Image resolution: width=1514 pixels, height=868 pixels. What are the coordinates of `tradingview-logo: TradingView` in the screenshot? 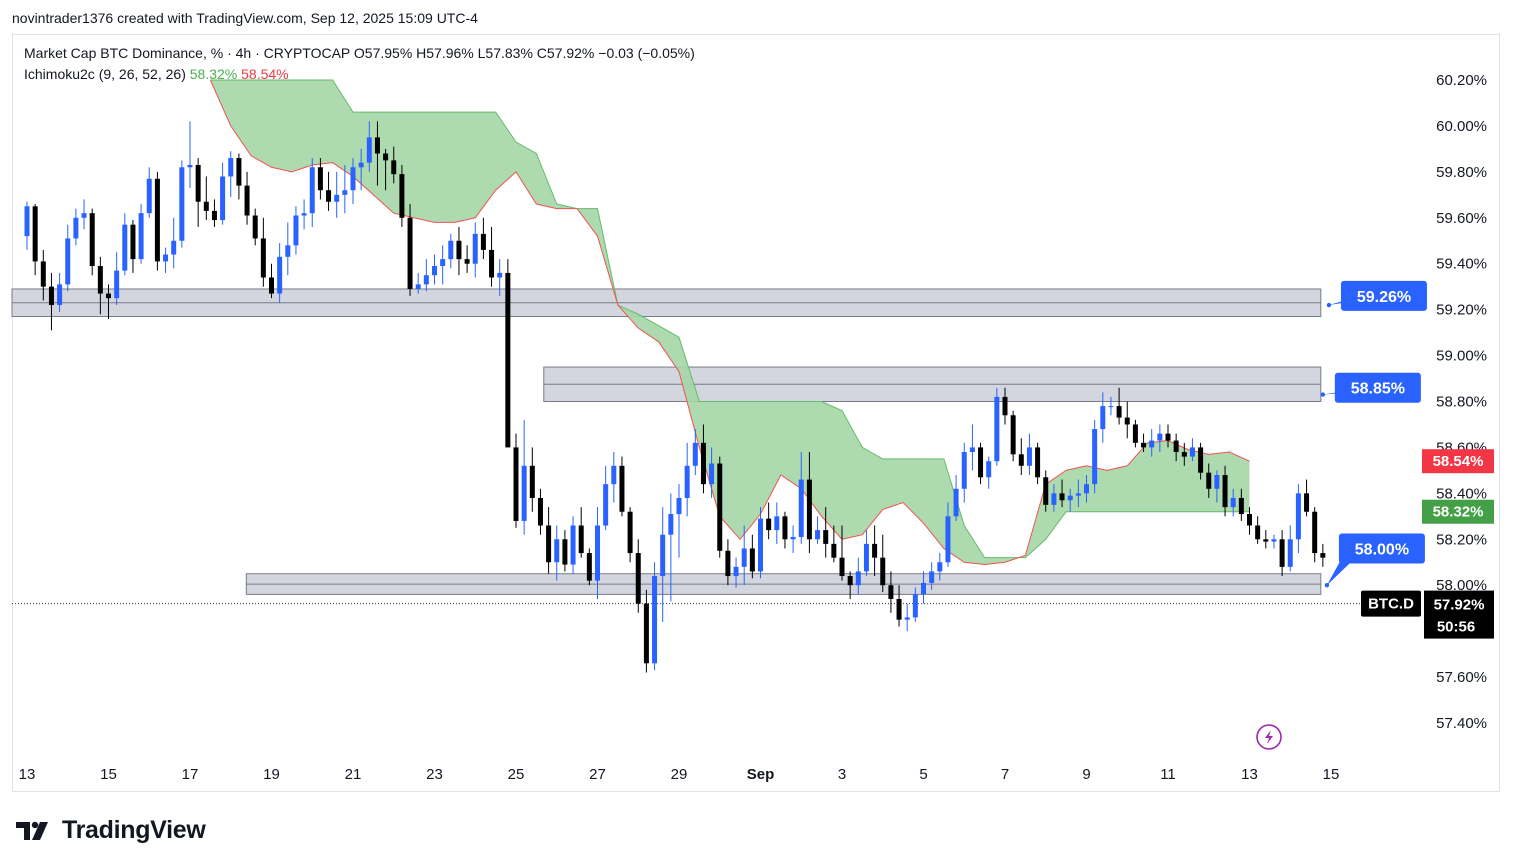 It's located at (110, 830).